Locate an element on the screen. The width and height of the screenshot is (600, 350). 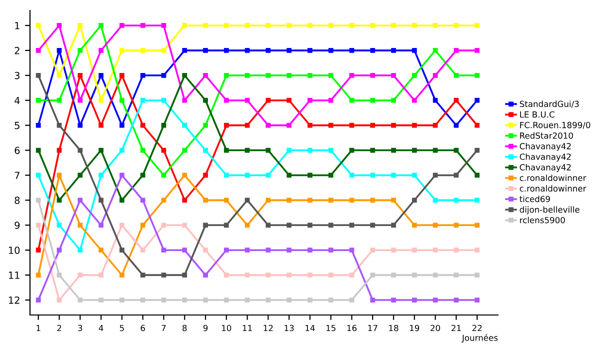
x-tick-label: 19 is located at coordinates (415, 328).